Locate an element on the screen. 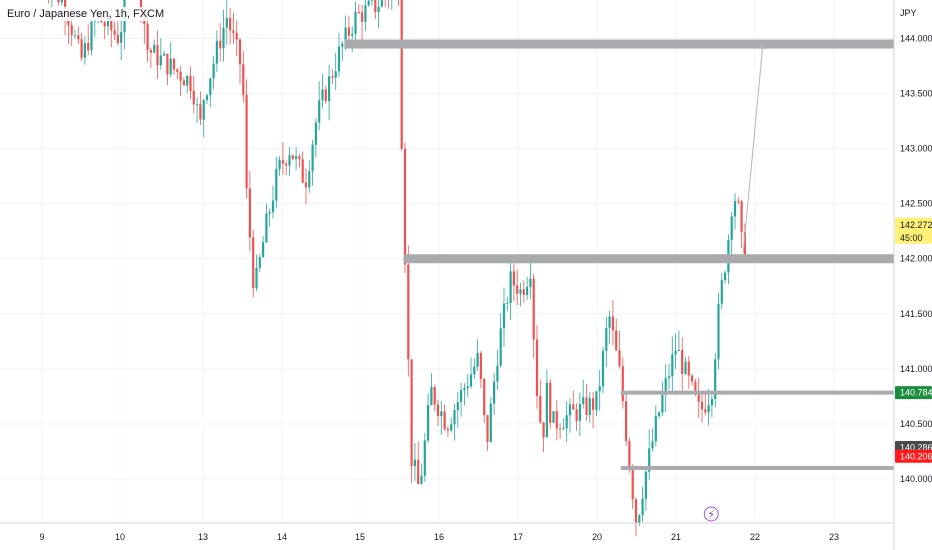 This screenshot has width=932, height=550. time-tick-label: 10 is located at coordinates (120, 537).